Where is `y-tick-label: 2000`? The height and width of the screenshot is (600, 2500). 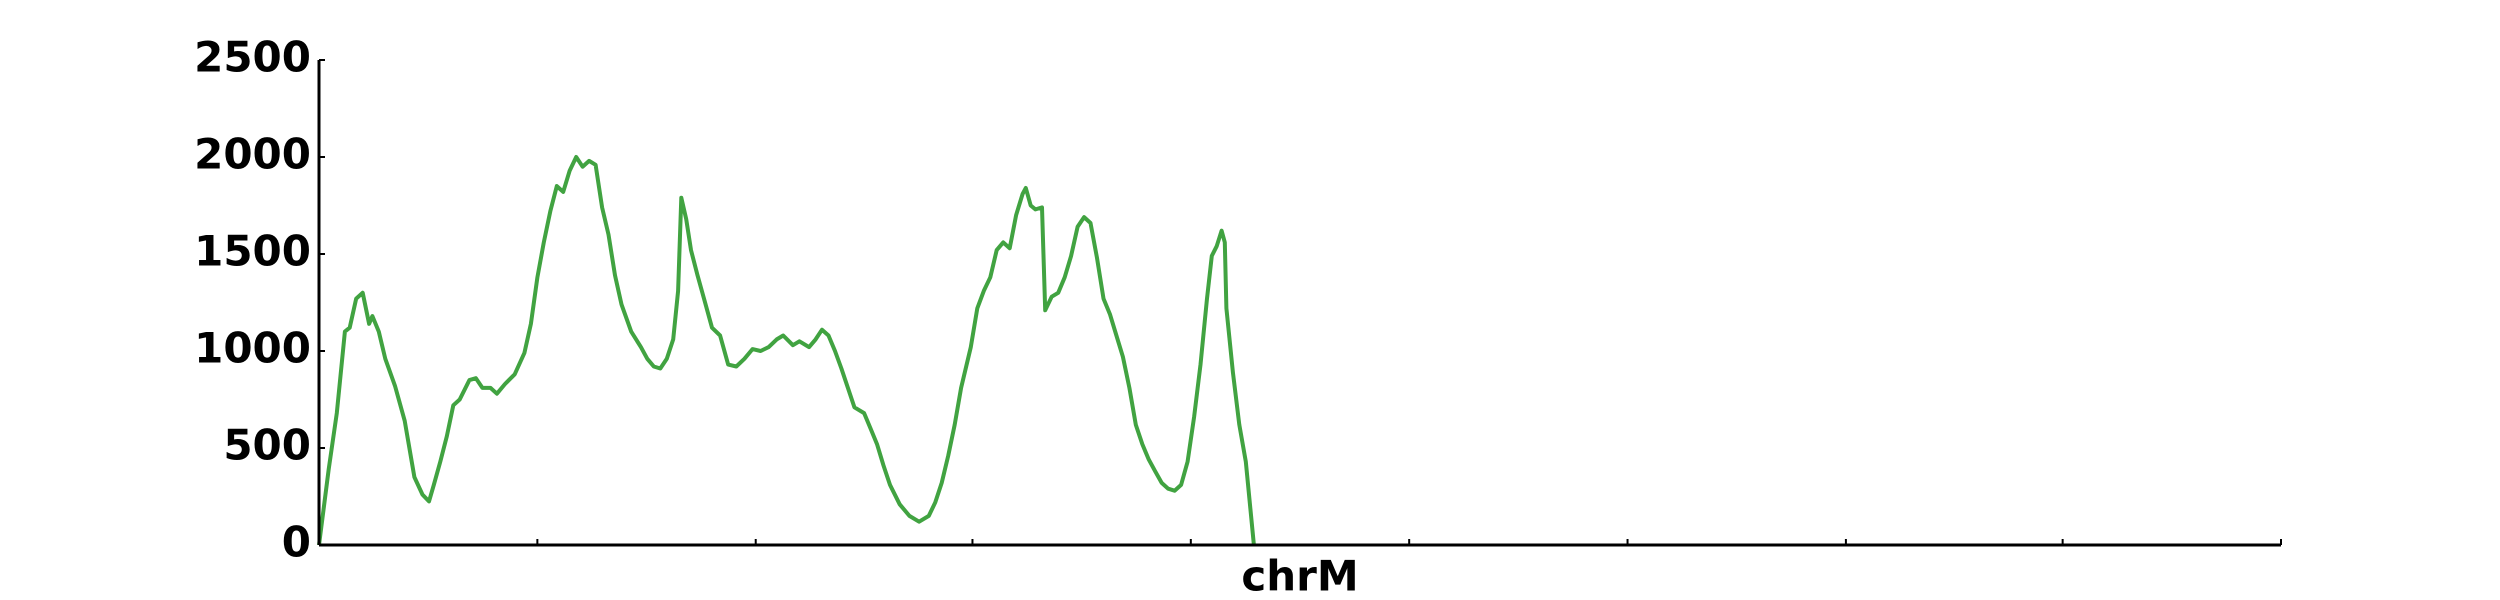 y-tick-label: 2000 is located at coordinates (252, 154).